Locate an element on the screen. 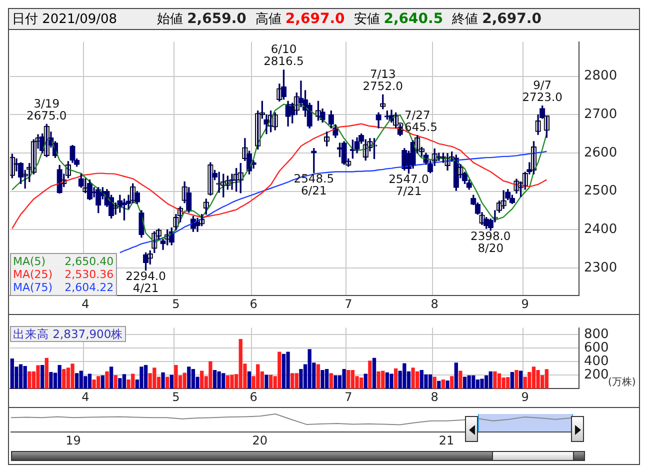  annotation: 7/13 2752.0 is located at coordinates (382, 79).